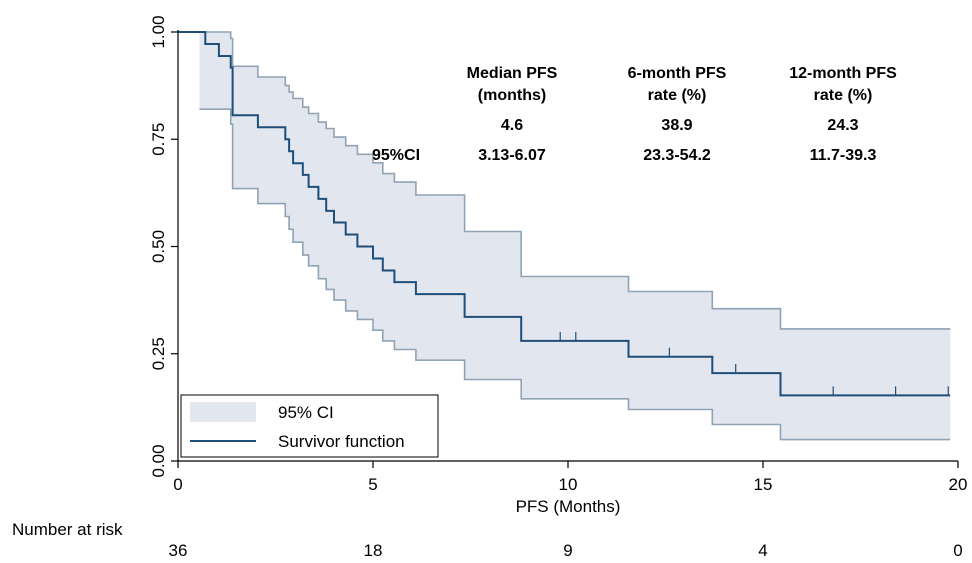  What do you see at coordinates (958, 484) in the screenshot?
I see `x-tick-label: 20` at bounding box center [958, 484].